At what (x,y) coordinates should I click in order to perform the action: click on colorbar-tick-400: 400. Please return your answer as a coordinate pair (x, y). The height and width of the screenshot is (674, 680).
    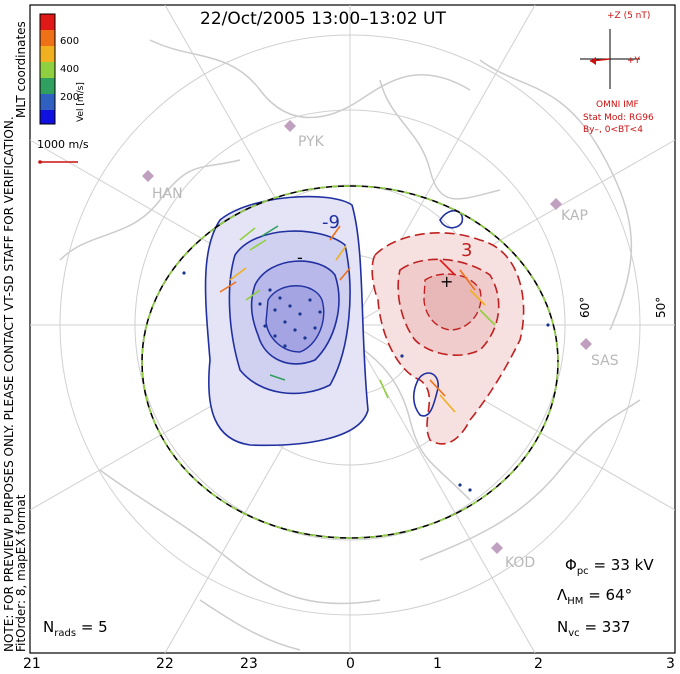
    Looking at the image, I should click on (70, 69).